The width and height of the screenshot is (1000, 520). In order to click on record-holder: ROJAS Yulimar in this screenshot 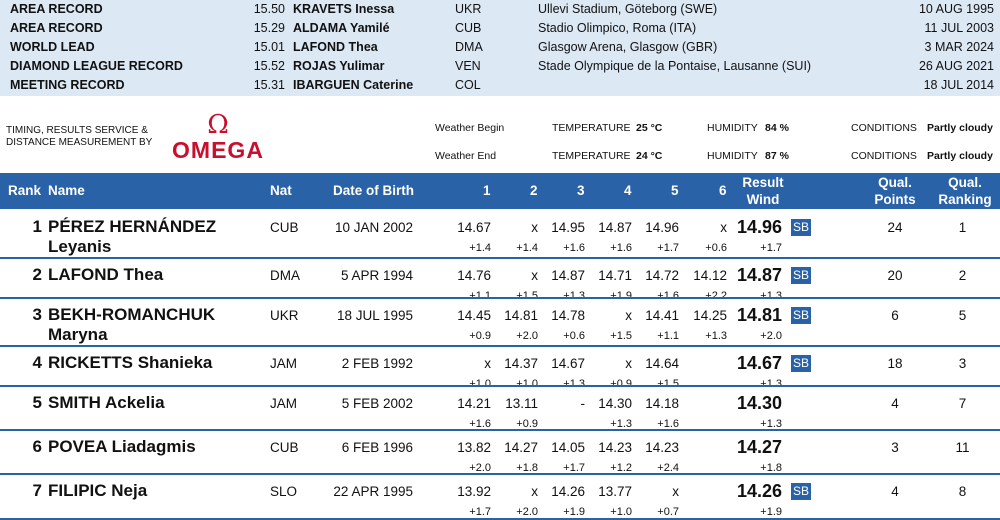, I will do `click(339, 66)`.